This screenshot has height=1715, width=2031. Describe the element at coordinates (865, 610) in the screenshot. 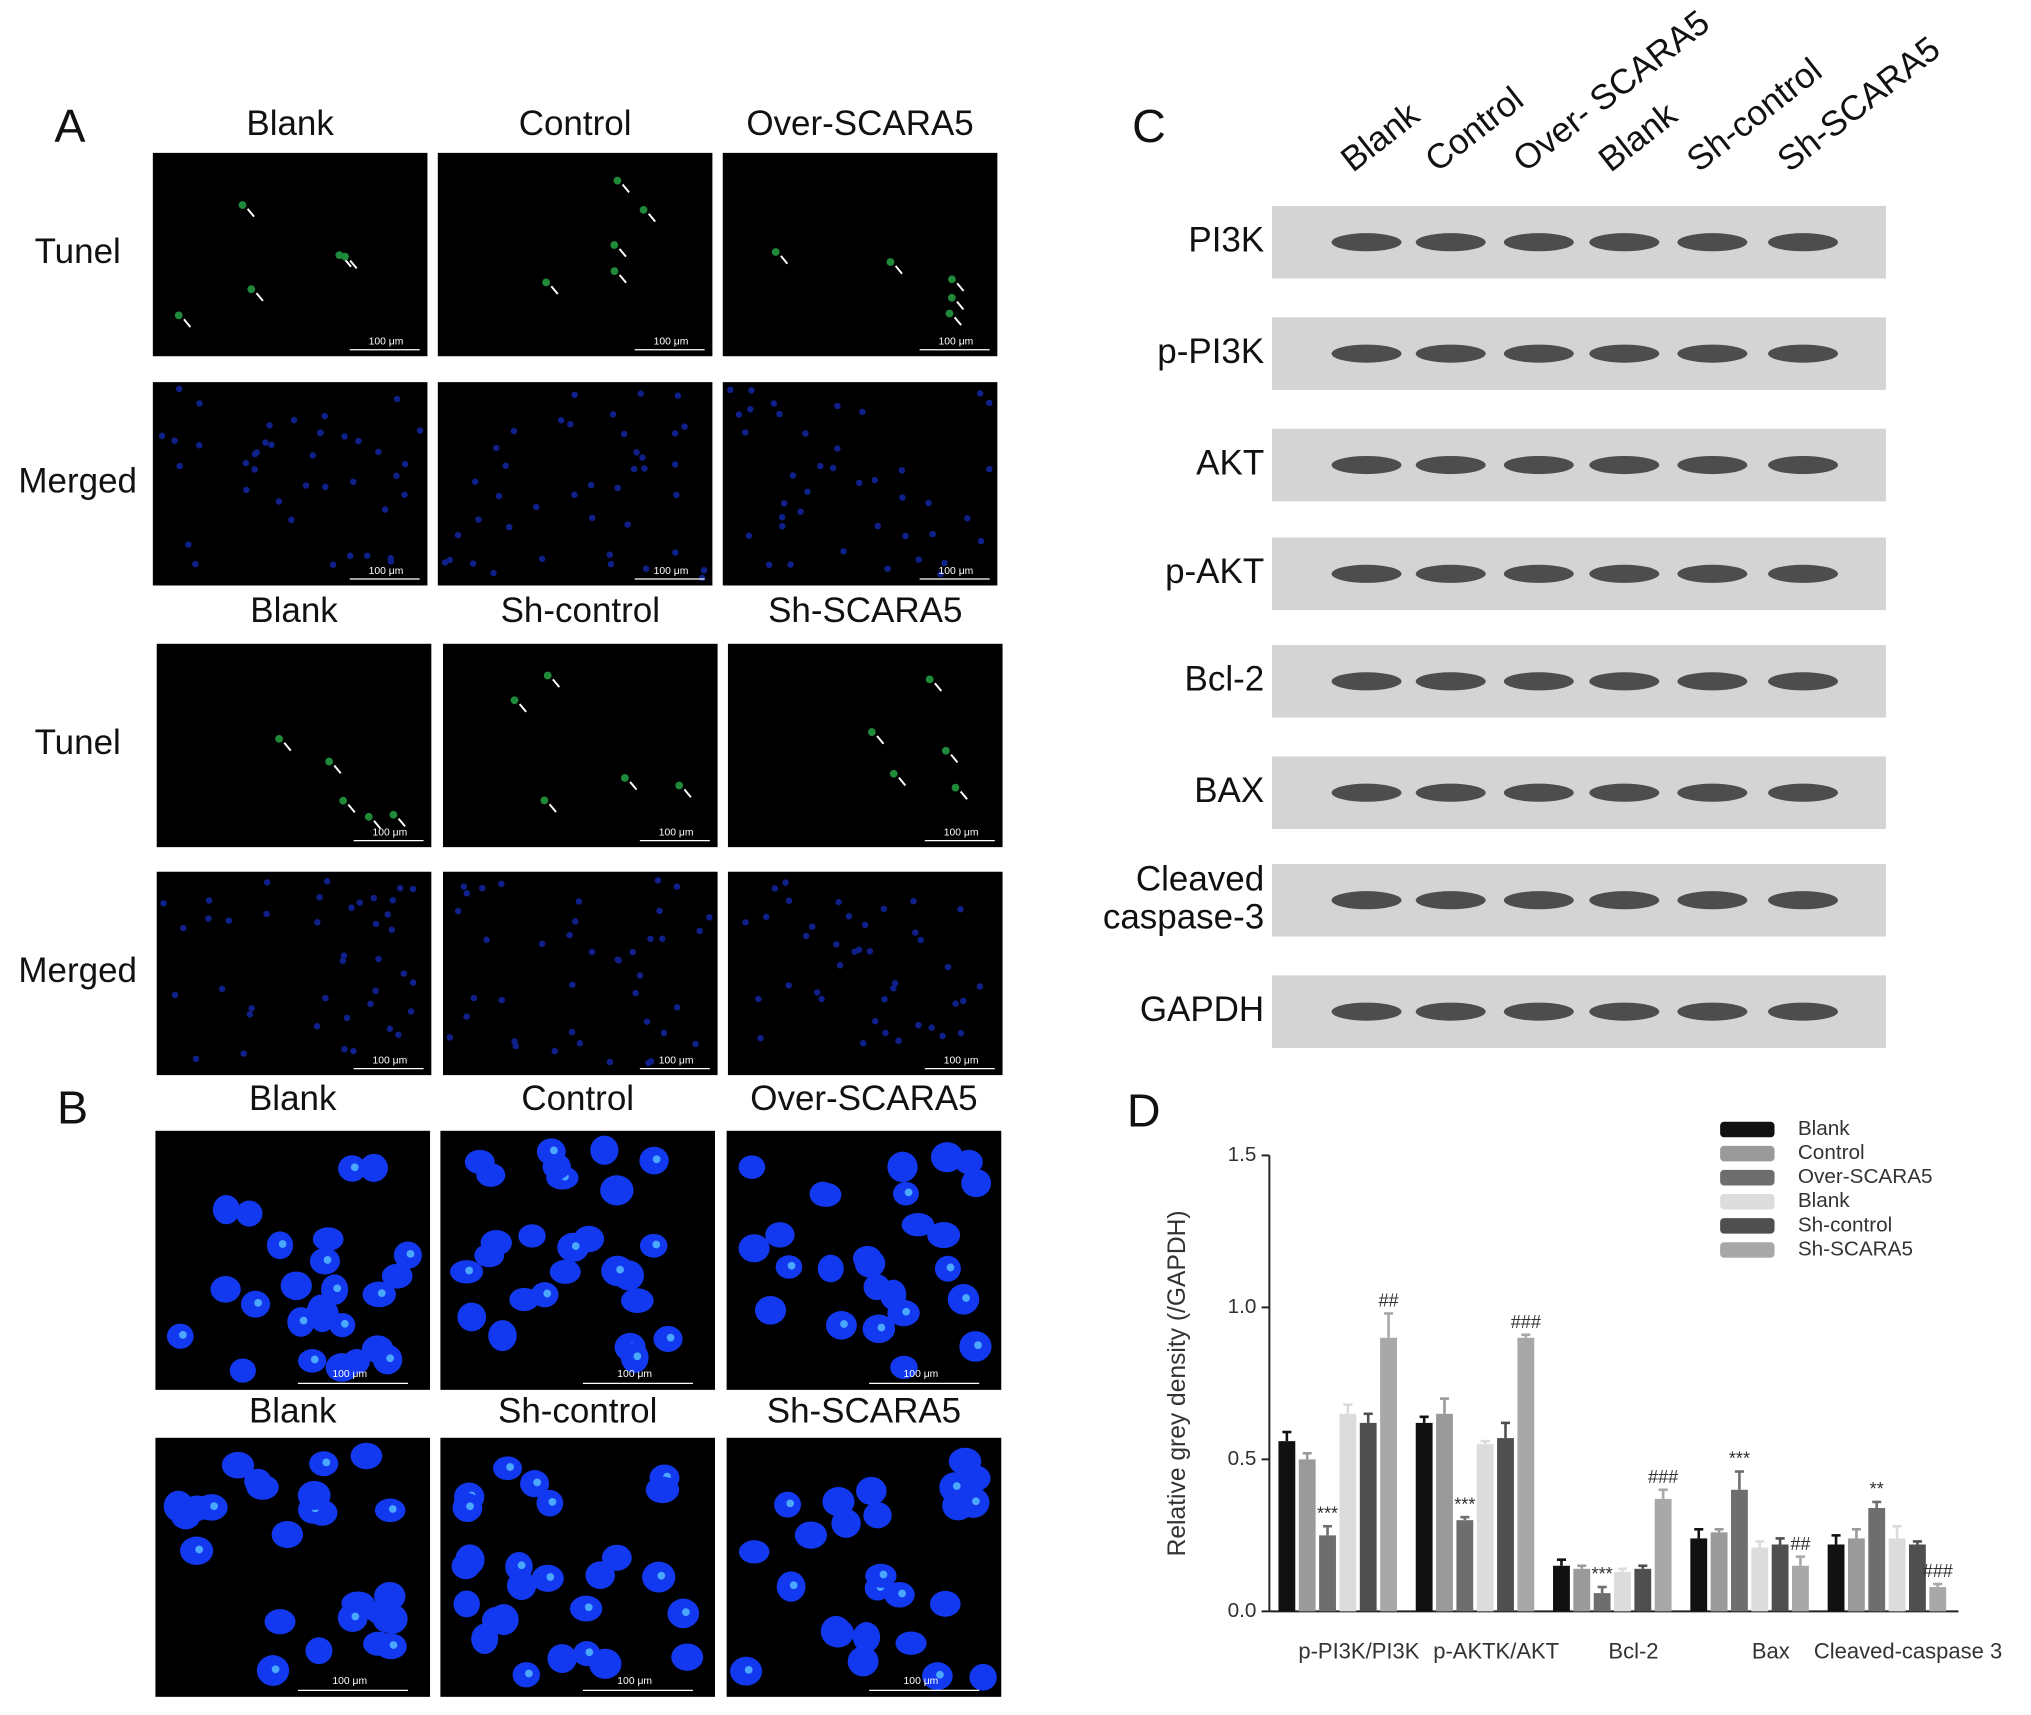

I see `column-header: Sh-SCARA5` at that location.